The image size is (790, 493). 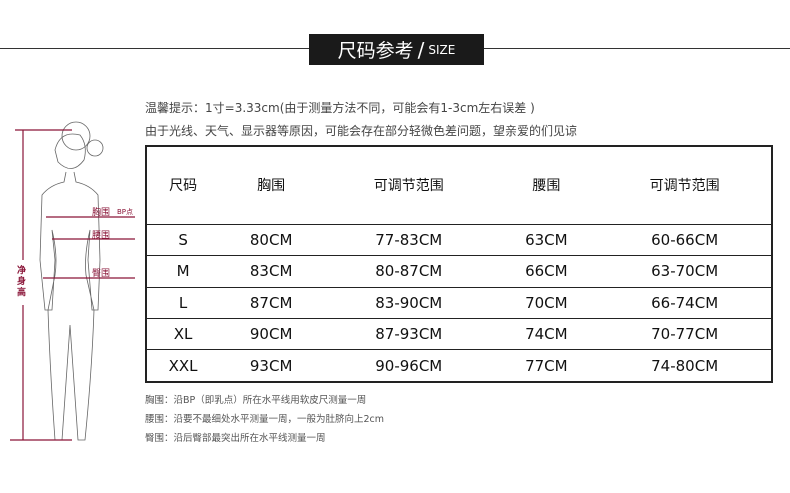 What do you see at coordinates (183, 239) in the screenshot?
I see `table-cell: S` at bounding box center [183, 239].